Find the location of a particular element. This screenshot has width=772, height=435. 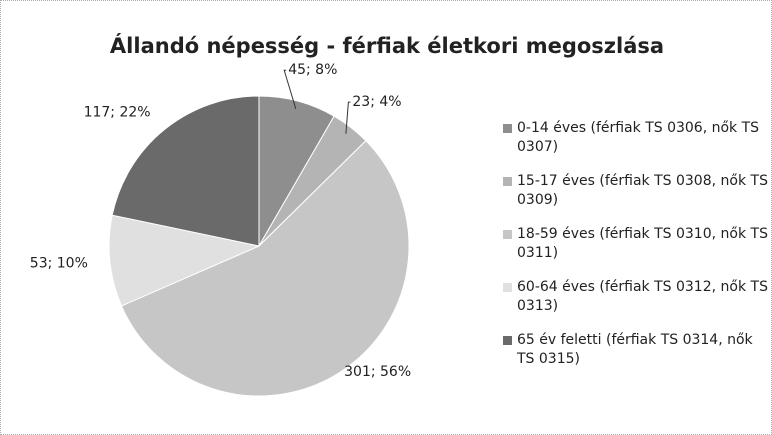

data-label: 23; 4% is located at coordinates (376, 102).